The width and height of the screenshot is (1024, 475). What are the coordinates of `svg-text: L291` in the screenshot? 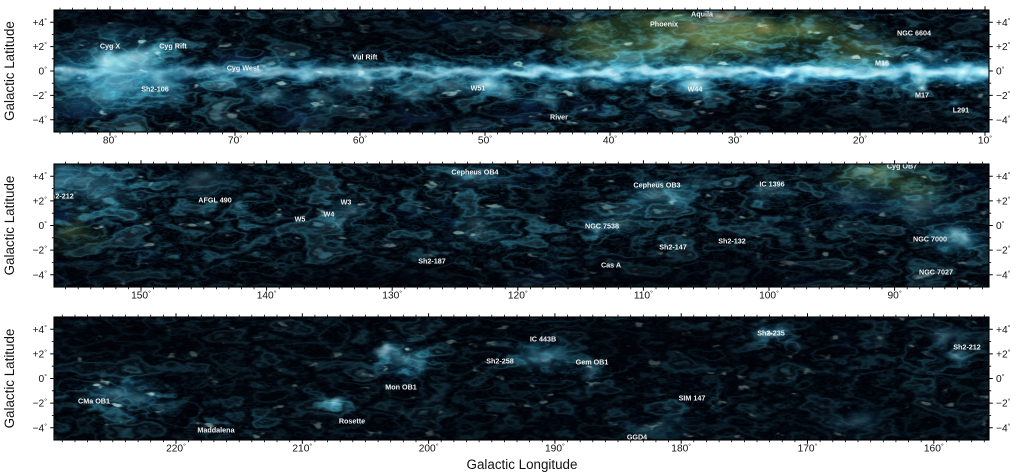 It's located at (961, 110).